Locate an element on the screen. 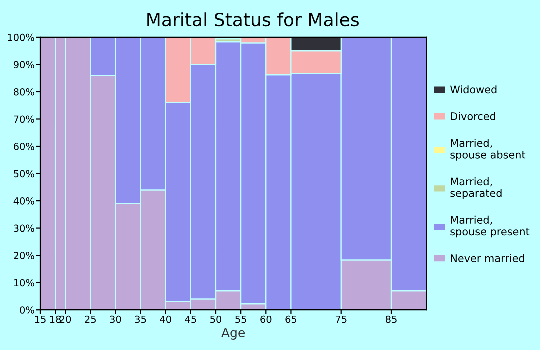 This screenshot has width=540, height=350. x-axis-title: Age is located at coordinates (233, 334).